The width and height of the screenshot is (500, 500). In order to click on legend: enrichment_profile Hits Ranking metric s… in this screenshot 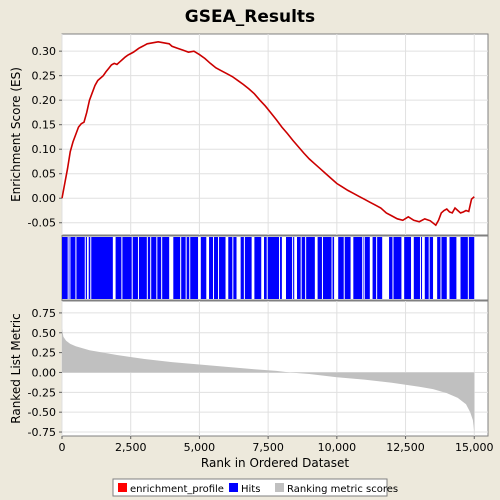, I will do `click(255, 487)`.